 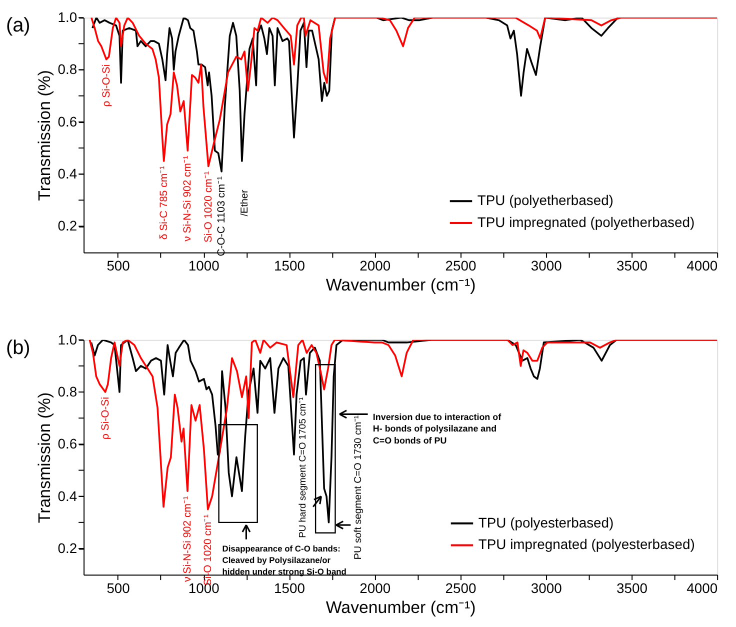 I want to click on x-tick-label: 1000, so click(x=204, y=266).